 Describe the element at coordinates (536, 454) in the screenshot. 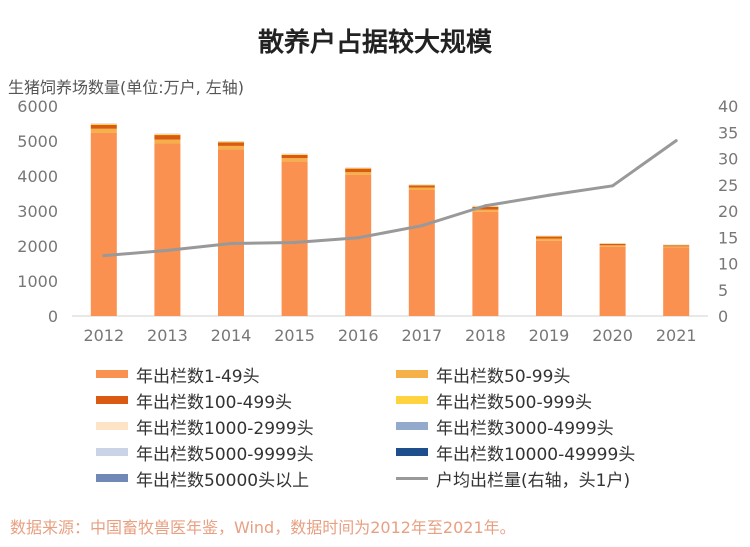

I see `legend-label: 年出栏数10000-49999头` at that location.